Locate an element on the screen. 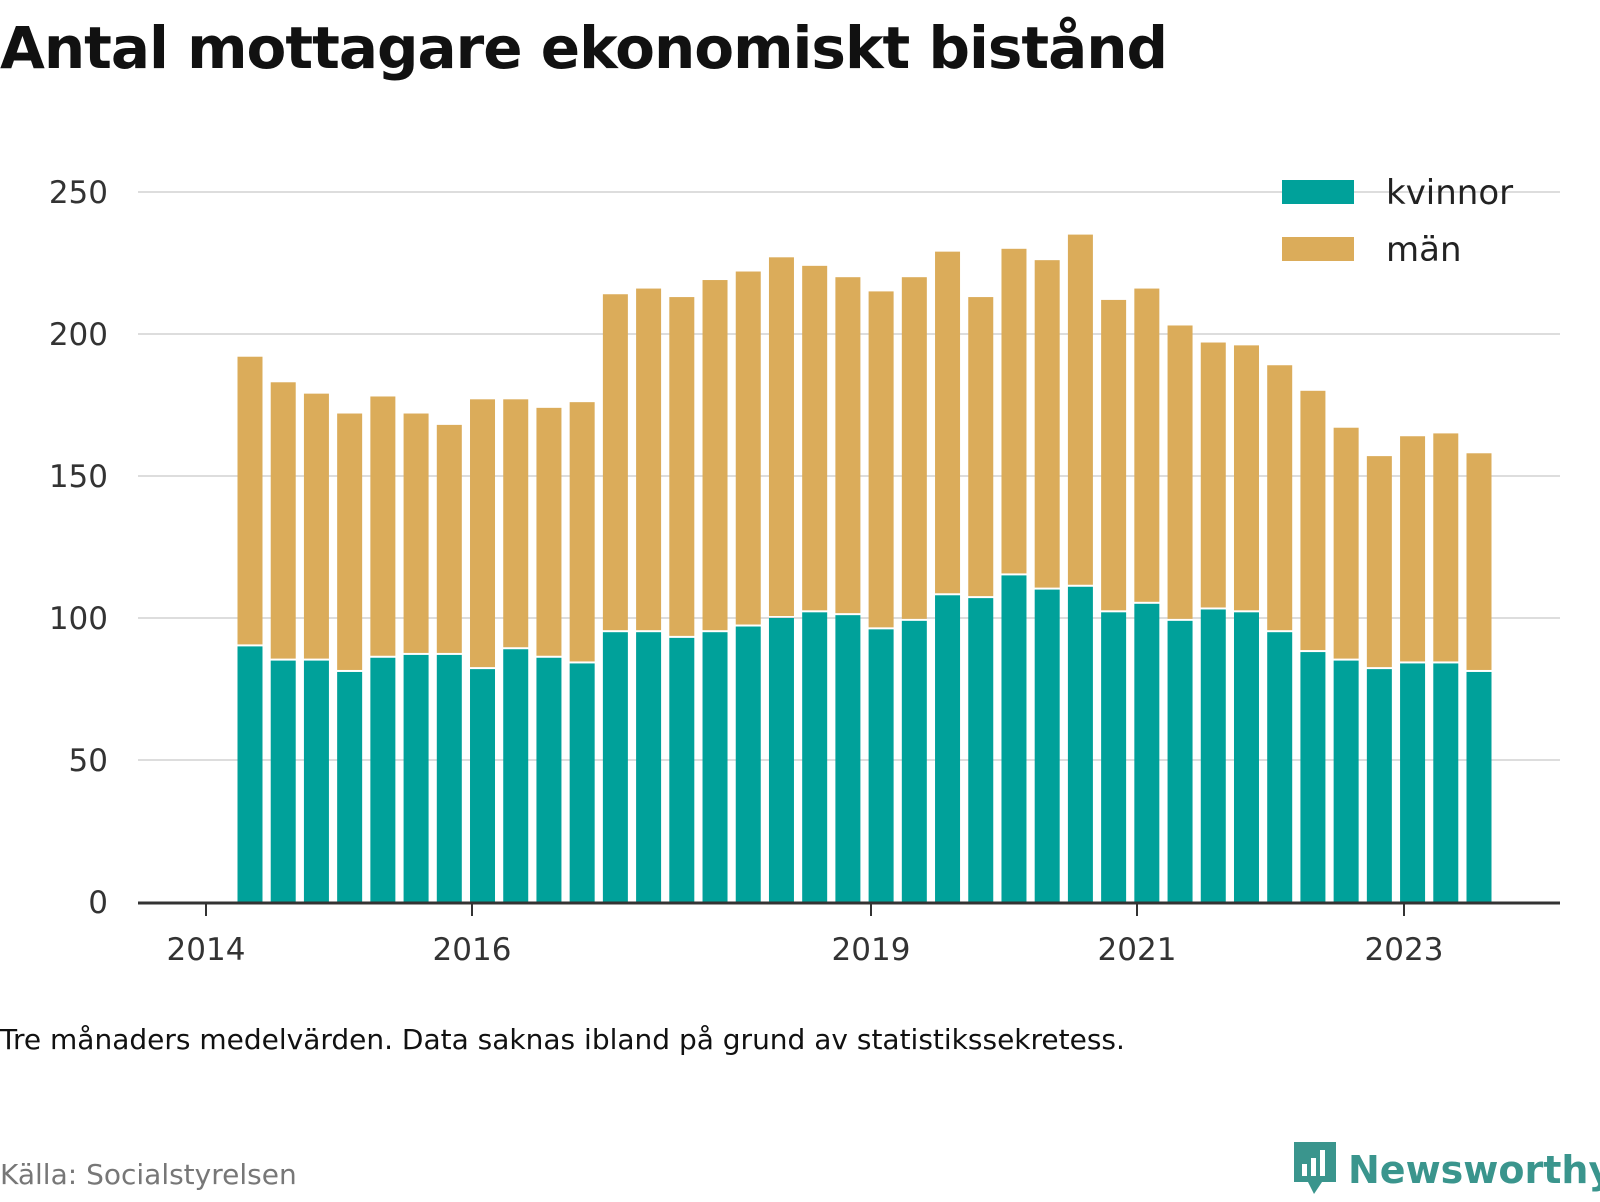  y-axis-ticks: 0 50 100 150 200 250 is located at coordinates (78, 548).